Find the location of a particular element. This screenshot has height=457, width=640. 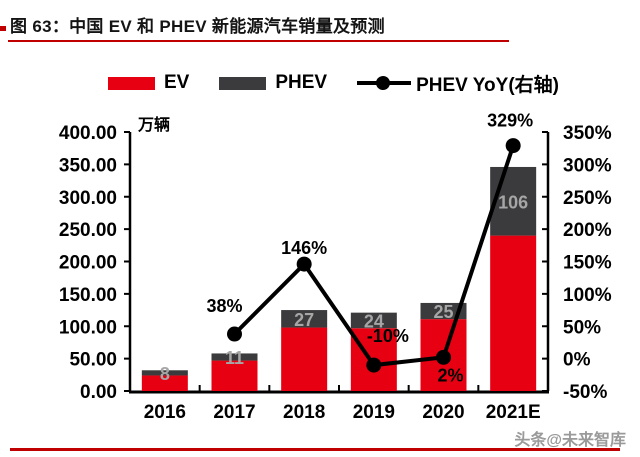

bar-value-label: 27 is located at coordinates (304, 320).